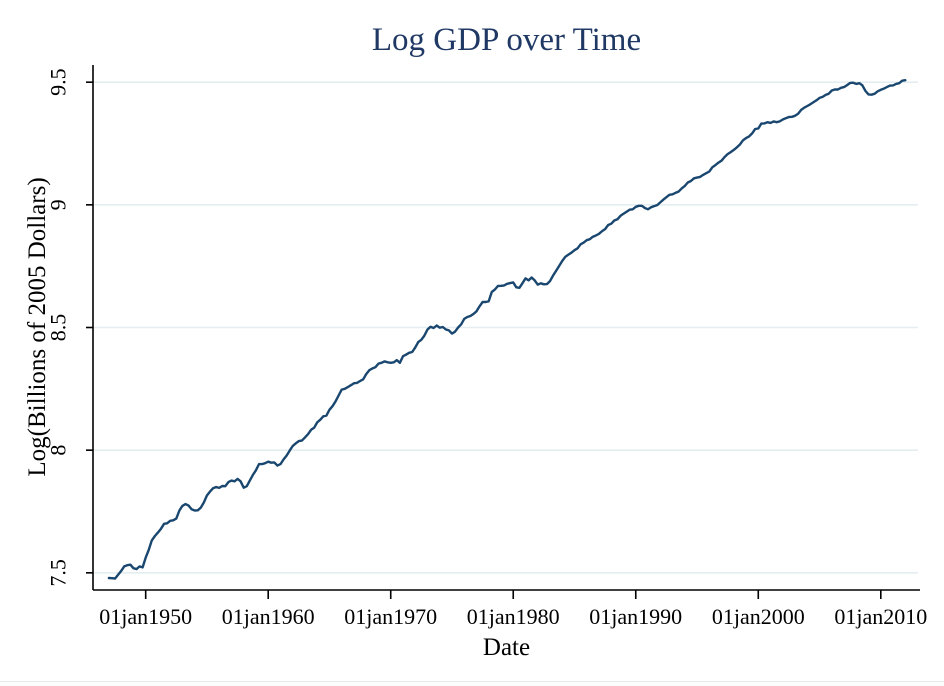 The height and width of the screenshot is (686, 944). Describe the element at coordinates (58, 573) in the screenshot. I see `y-tick-label: 7.5` at that location.